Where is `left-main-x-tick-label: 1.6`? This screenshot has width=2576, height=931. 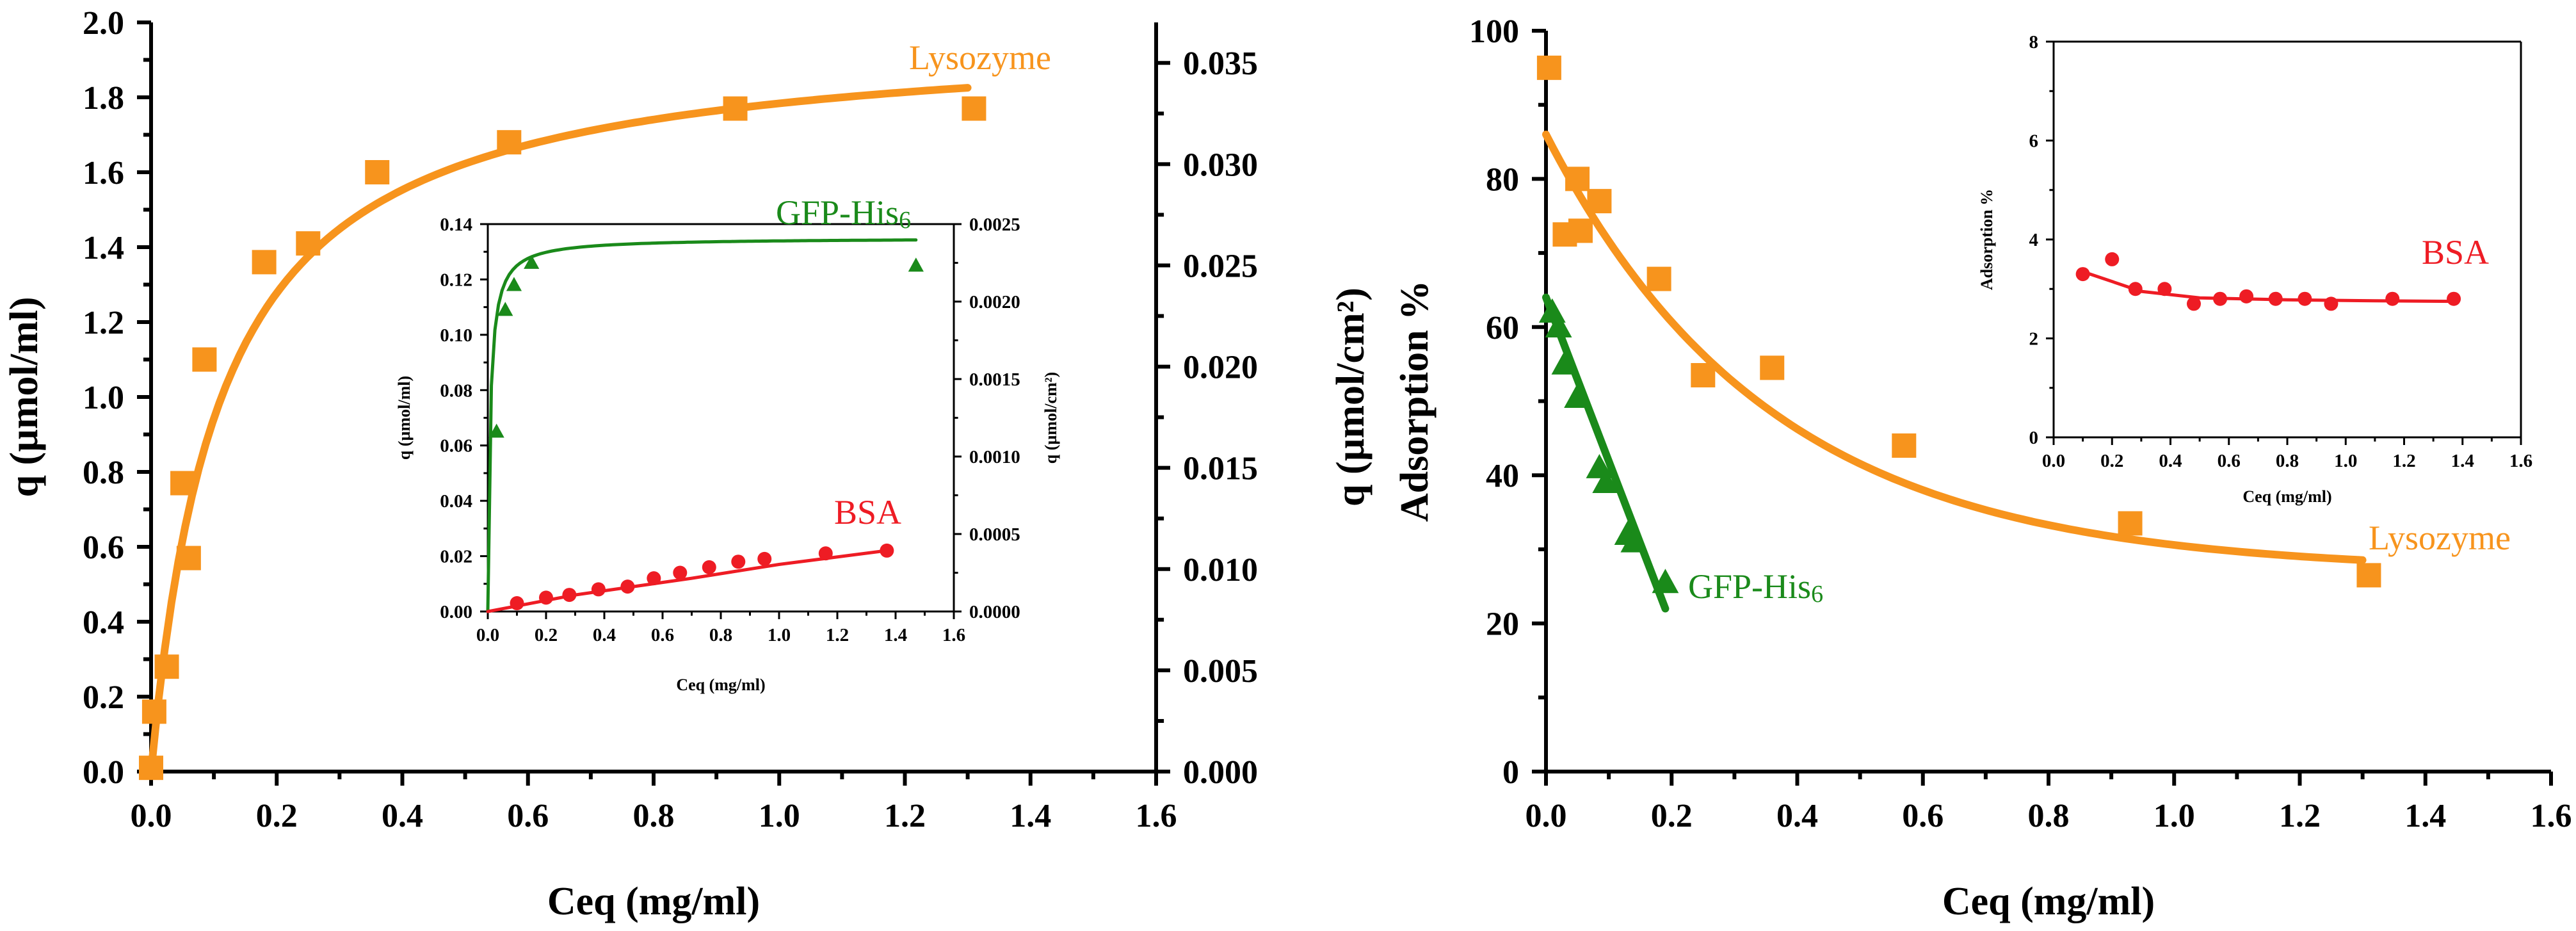
left-main-x-tick-label: 1.6 is located at coordinates (1156, 816).